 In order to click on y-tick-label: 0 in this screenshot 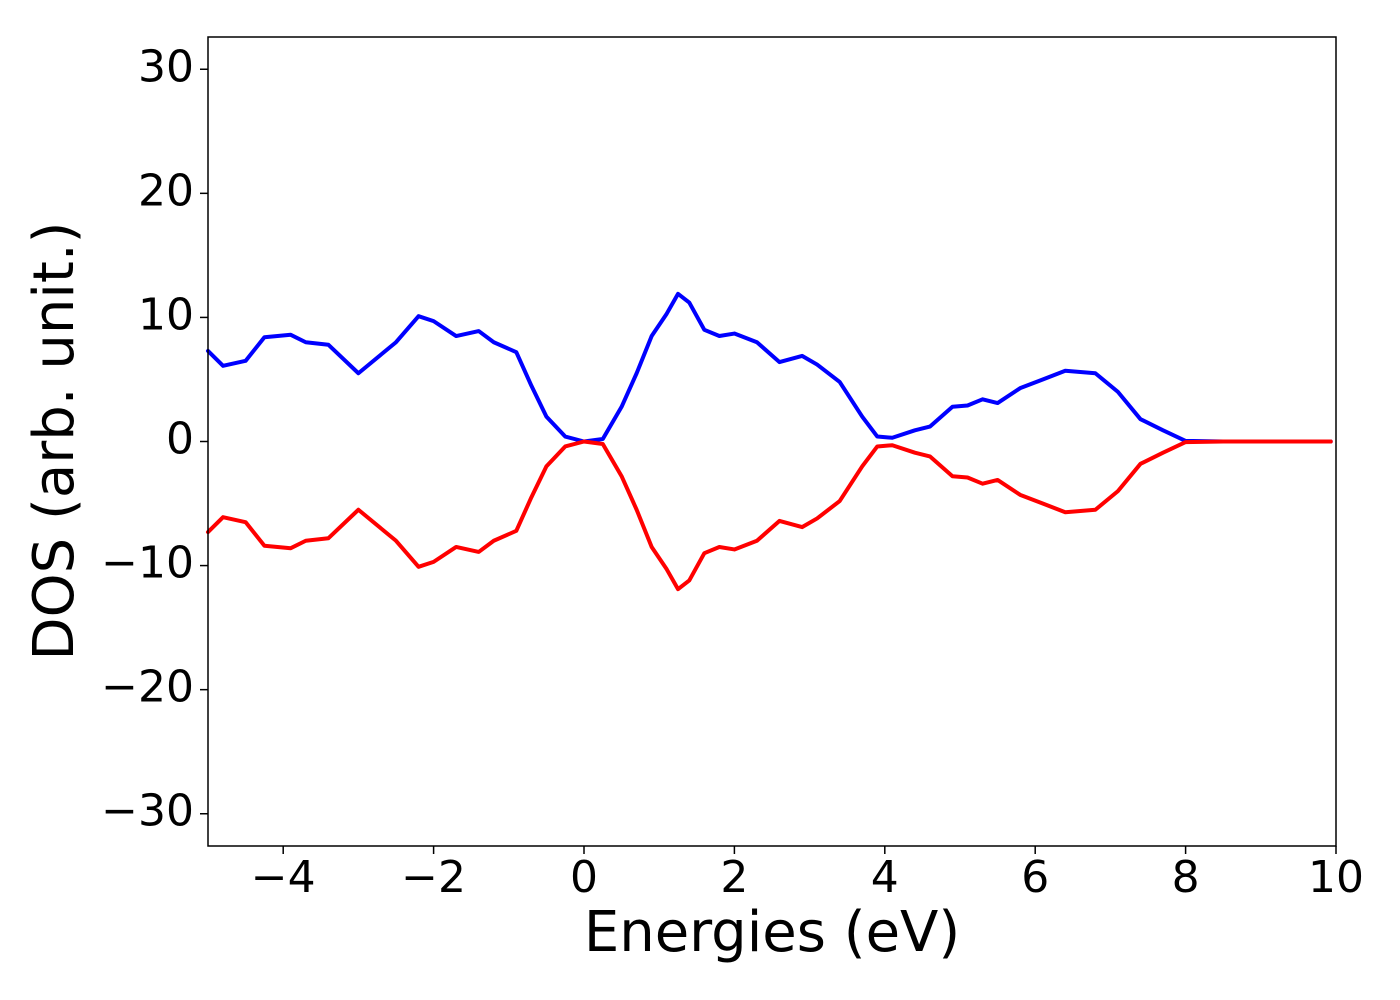, I will do `click(180, 439)`.